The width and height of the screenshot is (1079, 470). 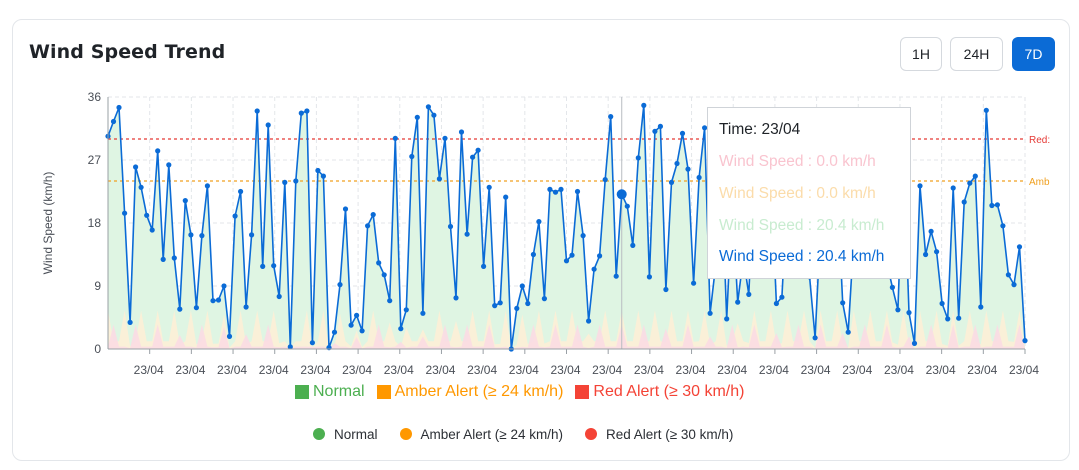 I want to click on legend-dot-red: Red Alert (≥ 30 km/h), so click(x=658, y=434).